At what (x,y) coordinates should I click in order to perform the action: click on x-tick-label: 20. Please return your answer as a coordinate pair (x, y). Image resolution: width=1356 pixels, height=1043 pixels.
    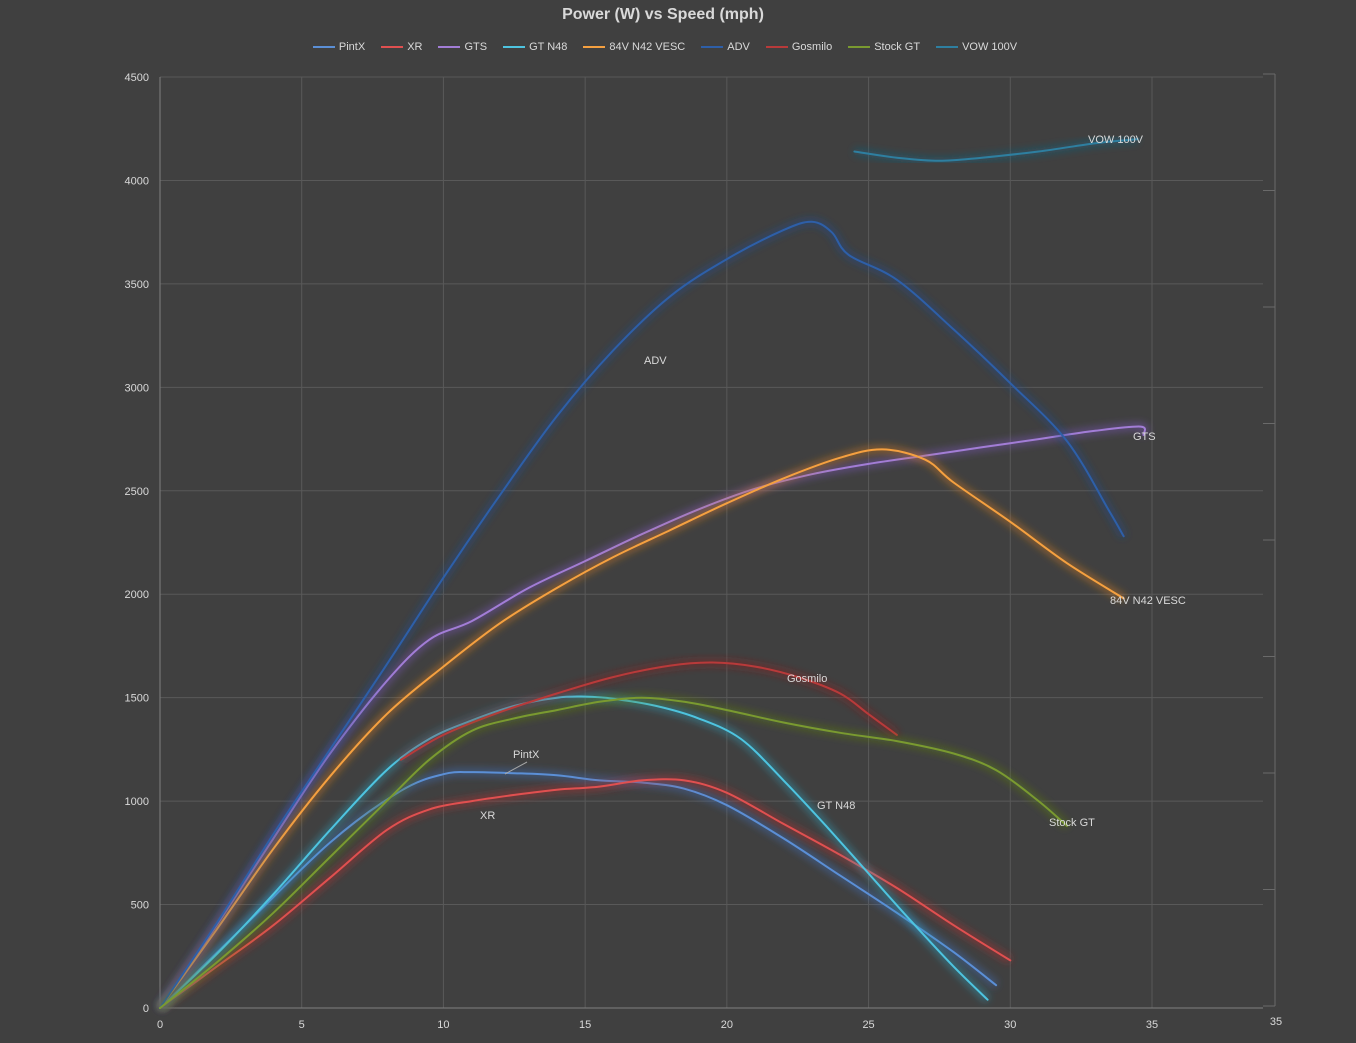
    Looking at the image, I should click on (727, 1025).